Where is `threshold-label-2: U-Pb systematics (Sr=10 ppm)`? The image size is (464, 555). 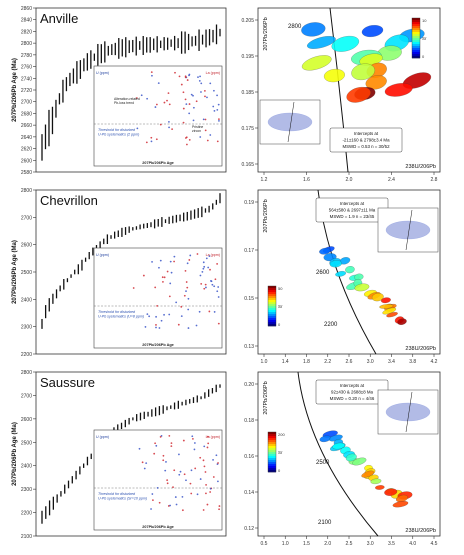 threshold-label-2: U-Pb systematics (Sr=10 ppm) is located at coordinates (122, 499).